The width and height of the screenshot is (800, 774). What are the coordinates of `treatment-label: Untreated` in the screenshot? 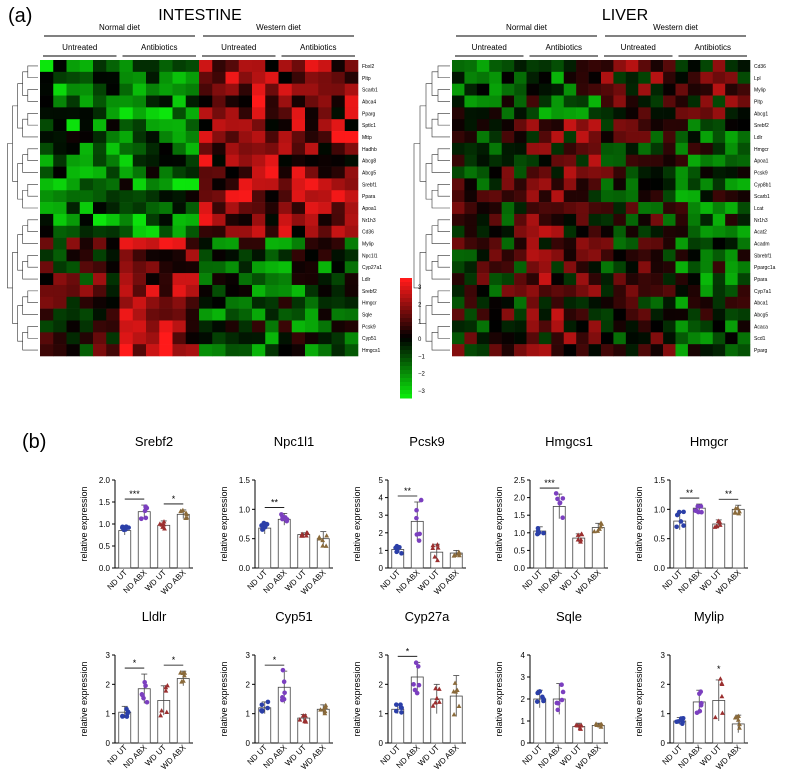 It's located at (489, 47).